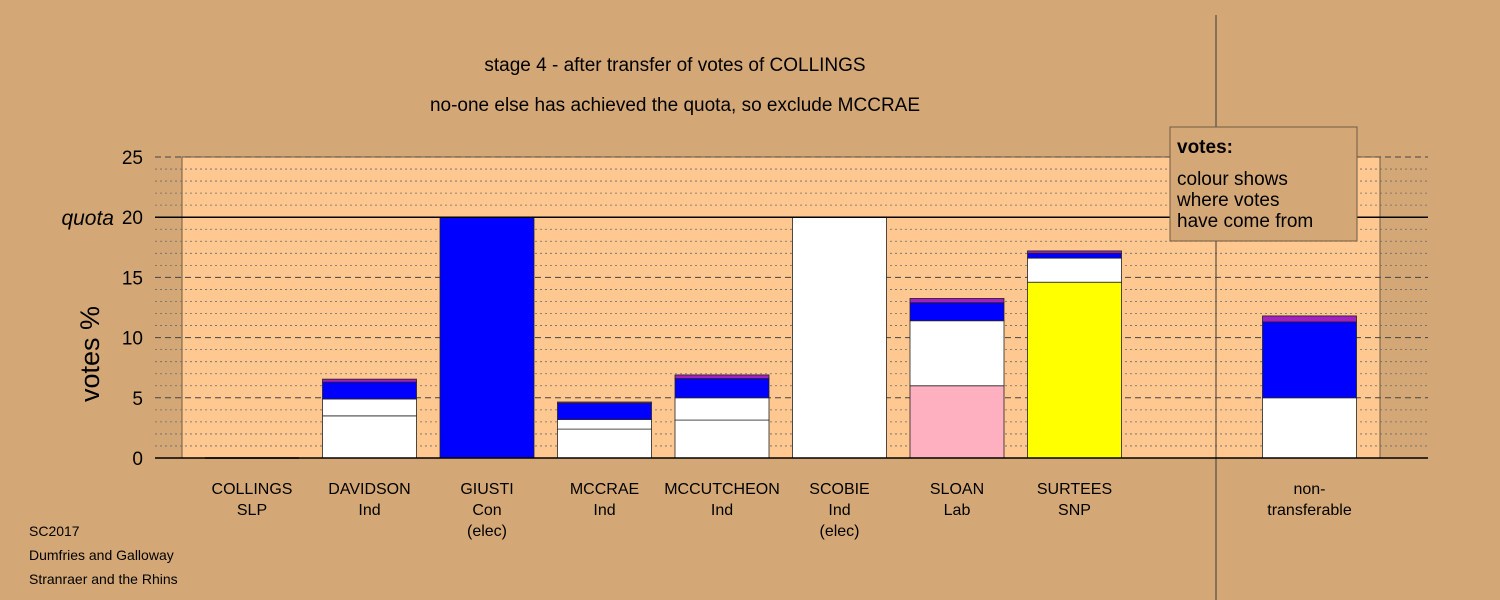 The width and height of the screenshot is (1500, 600). I want to click on legend-line-2: where votes, so click(1227, 200).